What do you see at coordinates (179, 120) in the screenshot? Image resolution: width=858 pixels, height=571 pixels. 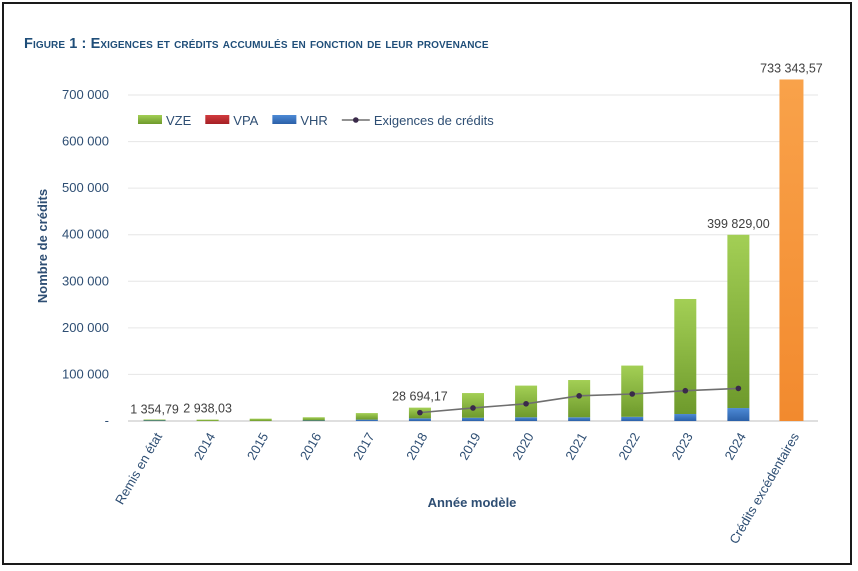 I see `legend-label: VZE` at bounding box center [179, 120].